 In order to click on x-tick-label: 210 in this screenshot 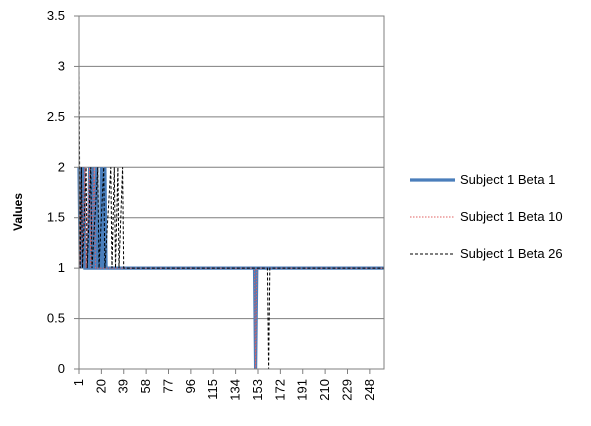, I will do `click(324, 390)`.